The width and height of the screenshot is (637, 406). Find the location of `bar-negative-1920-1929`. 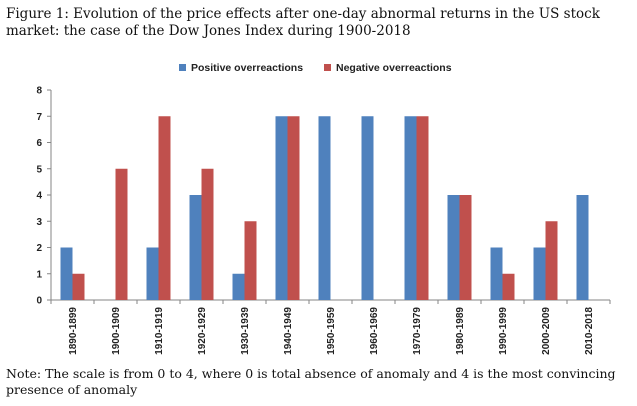

bar-negative-1920-1929 is located at coordinates (207, 234).